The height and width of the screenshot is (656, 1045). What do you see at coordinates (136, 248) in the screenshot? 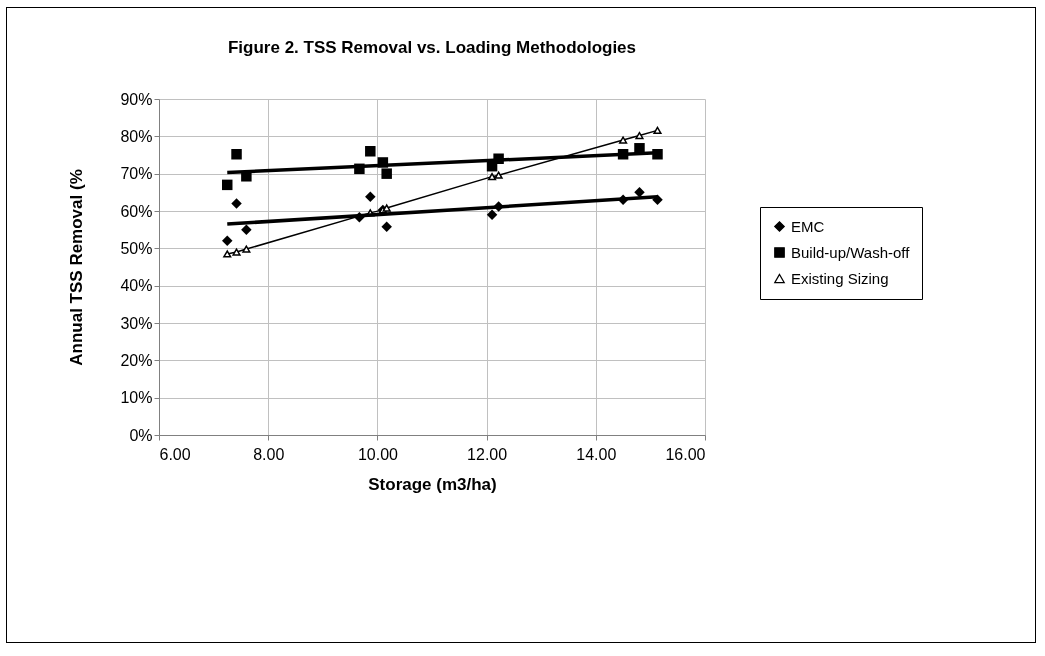
I see `y-tick-label: 50%` at bounding box center [136, 248].